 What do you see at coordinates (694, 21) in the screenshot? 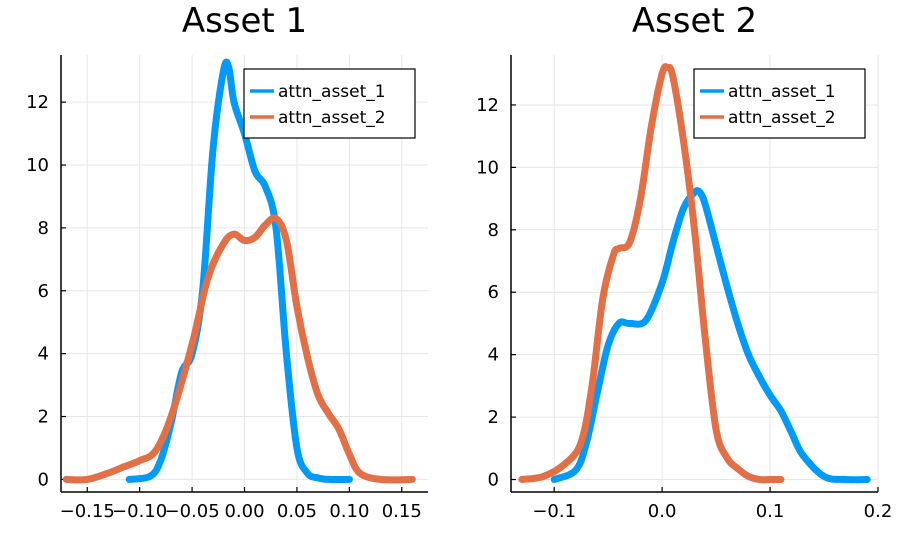
I see `subplot-title: Asset 2` at bounding box center [694, 21].